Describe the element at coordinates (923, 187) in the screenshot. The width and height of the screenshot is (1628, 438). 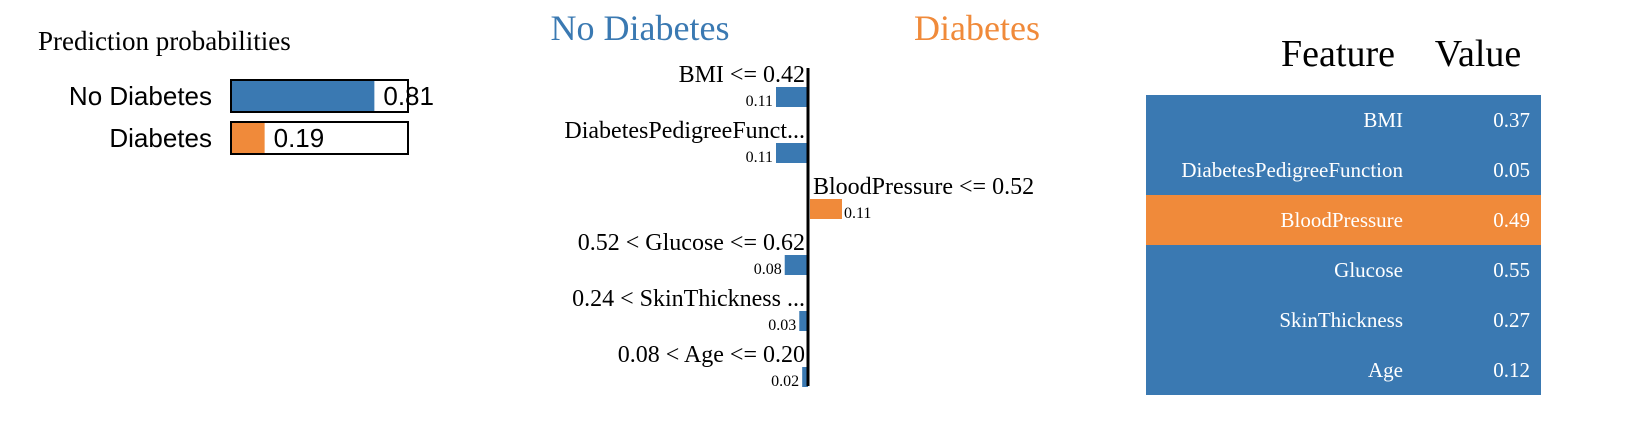
I see `feature-rule-label: BloodPressure <= 0.52` at that location.